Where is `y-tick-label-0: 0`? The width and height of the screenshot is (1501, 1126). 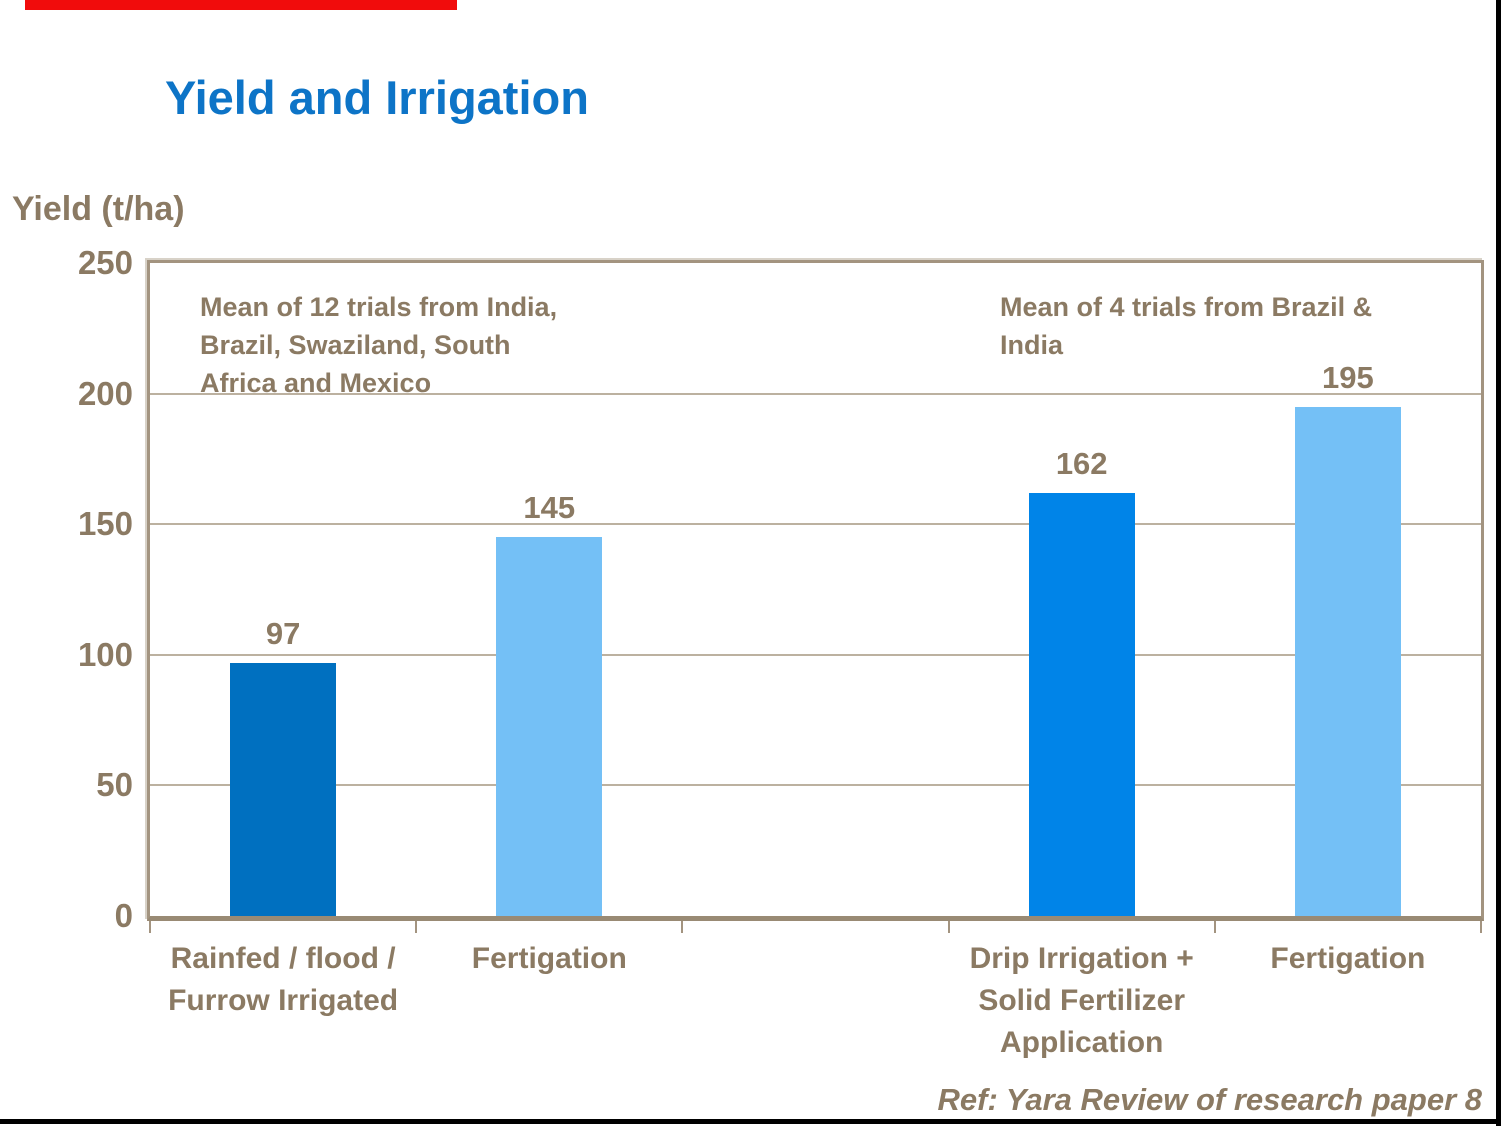 y-tick-label-0: 0 is located at coordinates (123, 915).